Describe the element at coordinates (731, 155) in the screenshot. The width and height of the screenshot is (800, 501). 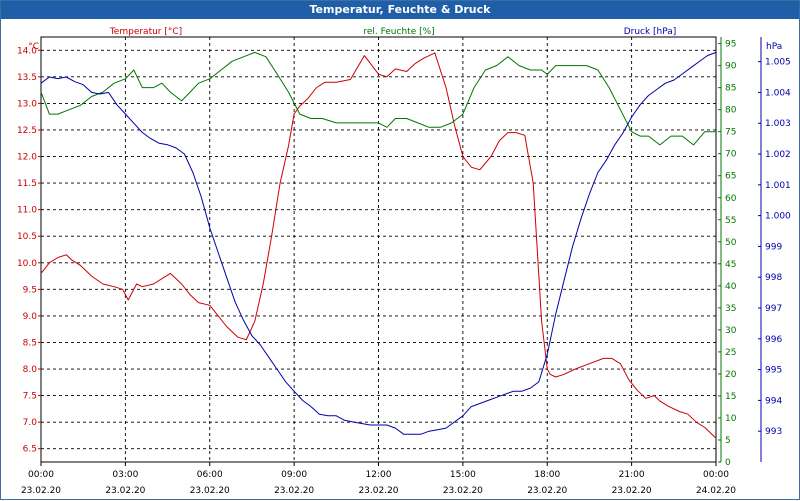
I see `humidity-tick-label: 70` at that location.